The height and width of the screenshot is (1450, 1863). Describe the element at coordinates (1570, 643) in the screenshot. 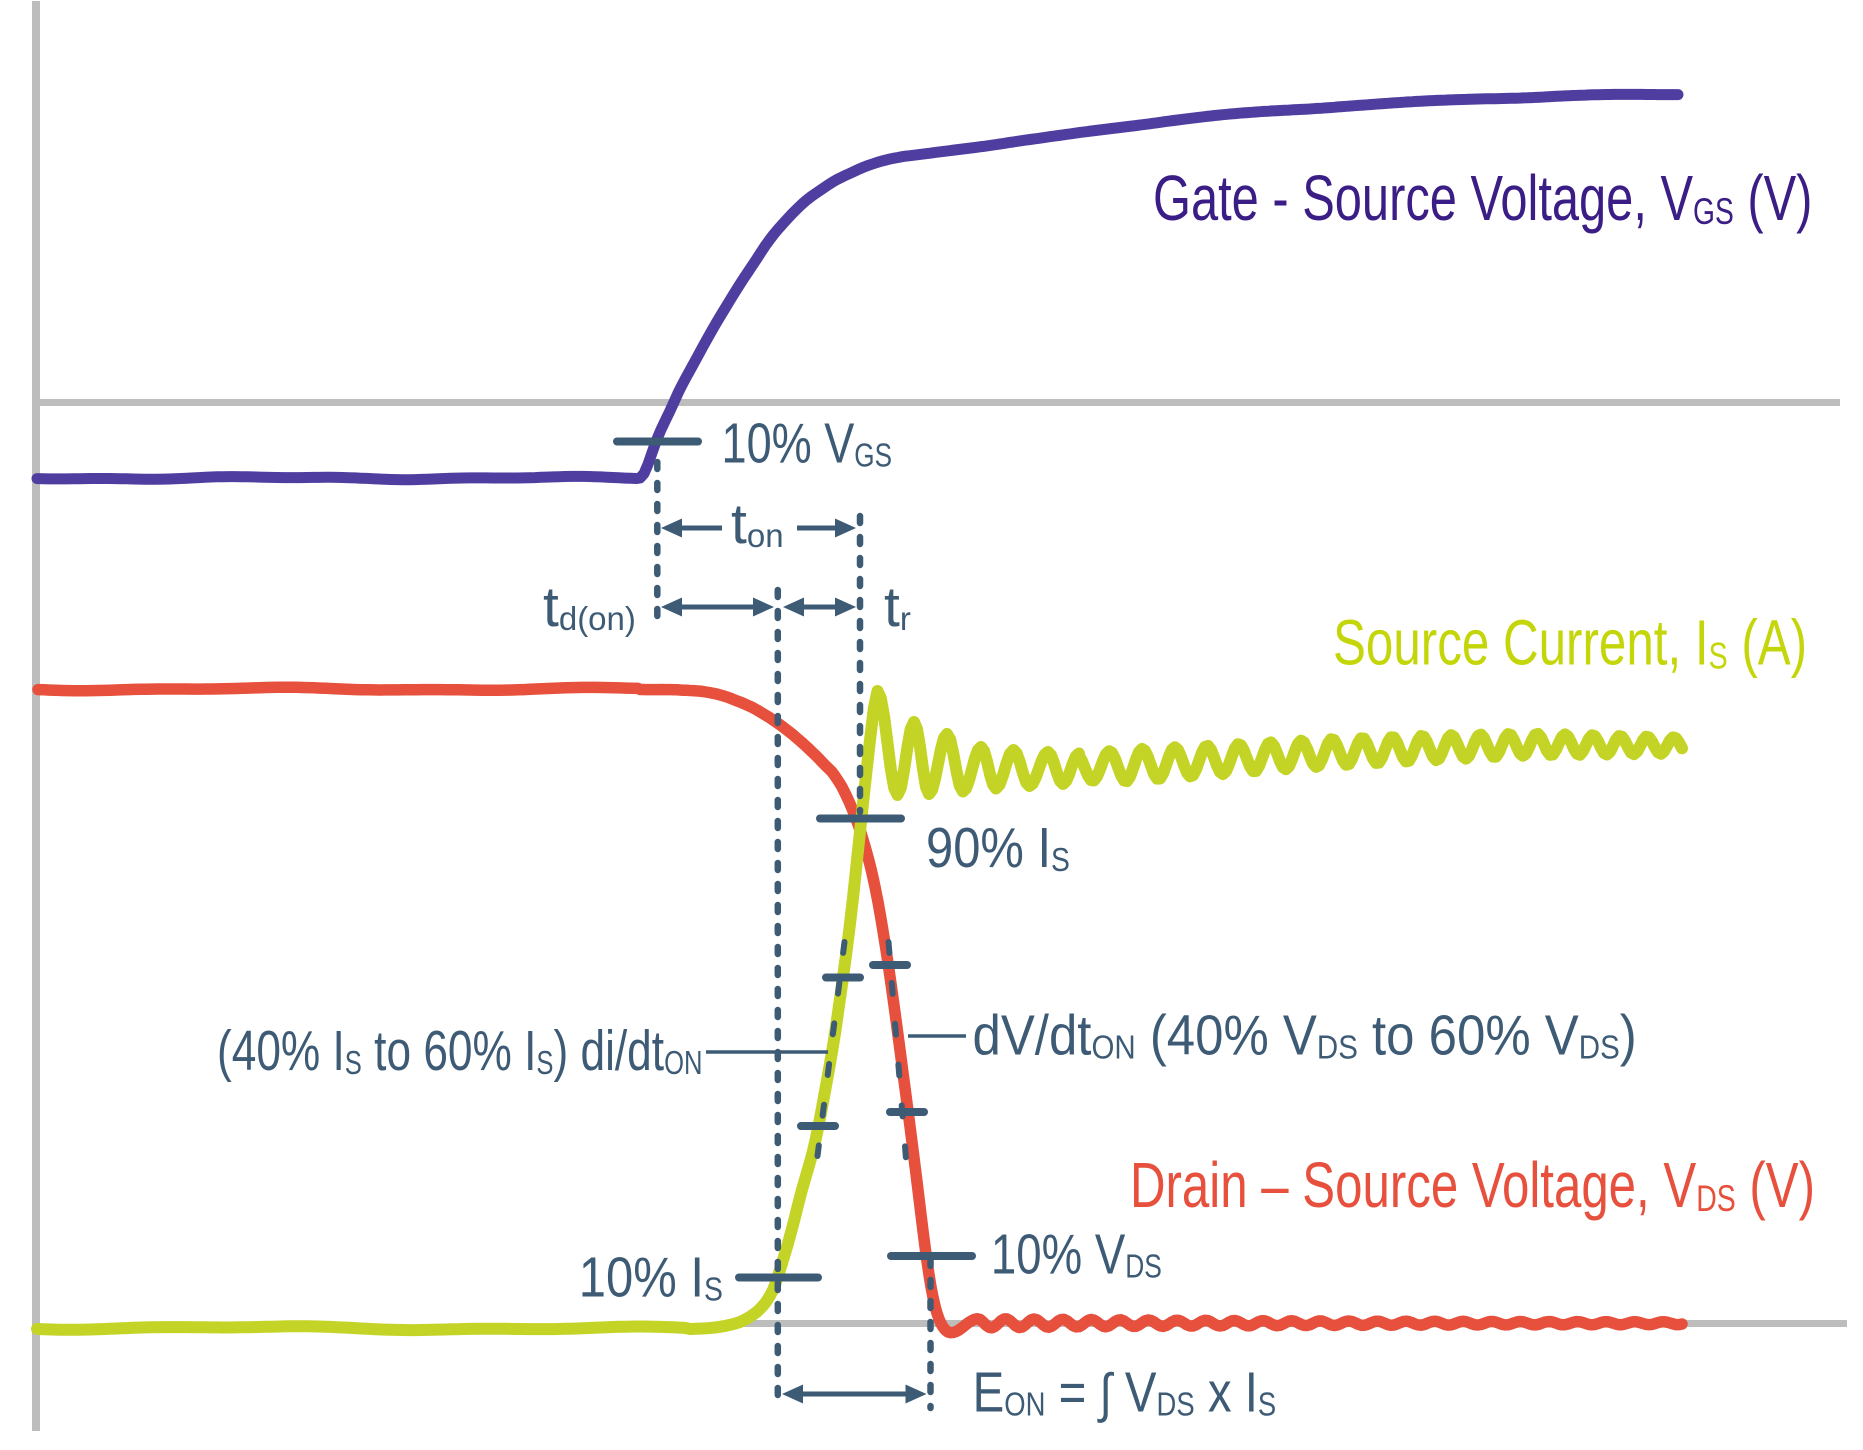

I see `svg-text: Source Current, IS​ (A)` at that location.